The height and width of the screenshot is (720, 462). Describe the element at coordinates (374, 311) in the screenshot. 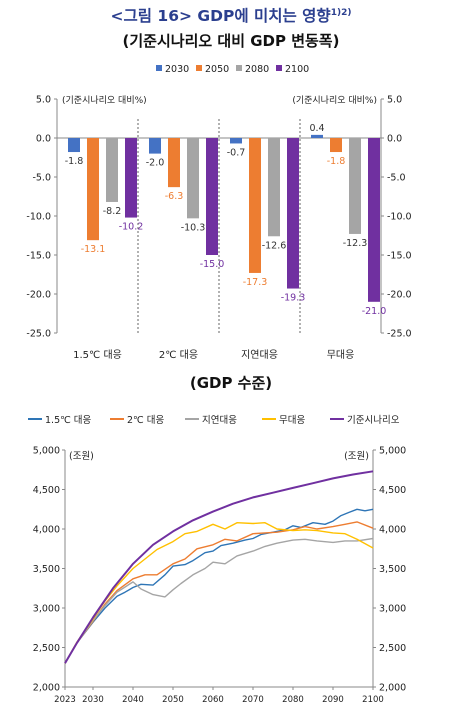

I see `data-label-2100: -21.0` at that location.